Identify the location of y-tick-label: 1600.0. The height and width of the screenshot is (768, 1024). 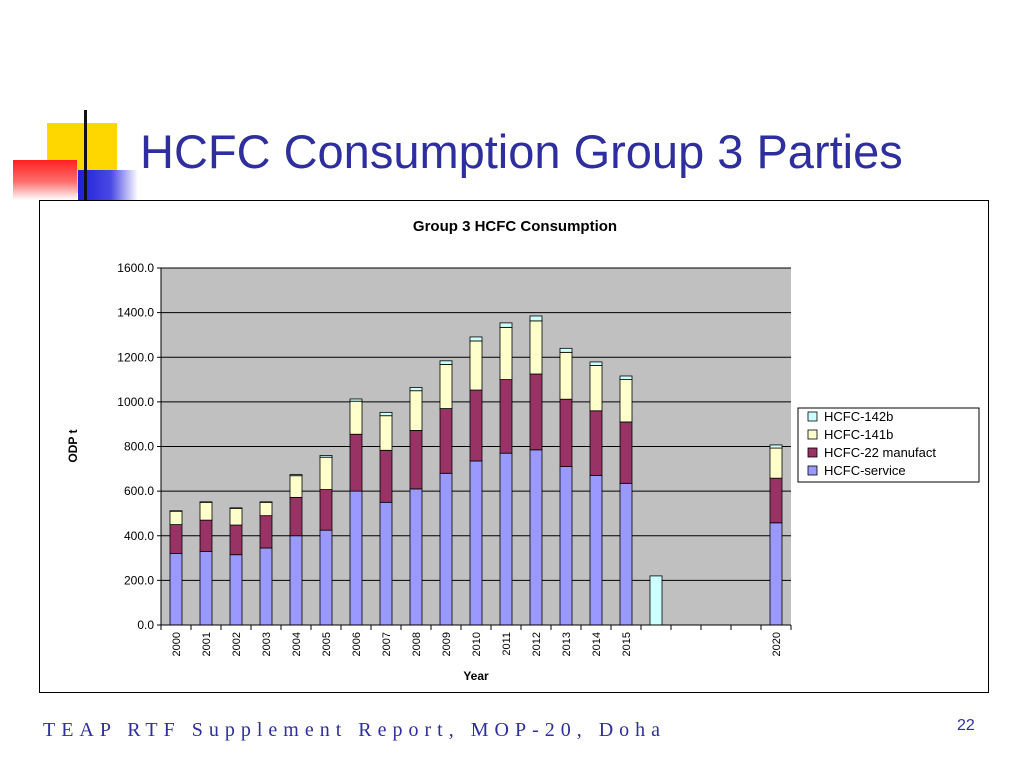
(135, 268).